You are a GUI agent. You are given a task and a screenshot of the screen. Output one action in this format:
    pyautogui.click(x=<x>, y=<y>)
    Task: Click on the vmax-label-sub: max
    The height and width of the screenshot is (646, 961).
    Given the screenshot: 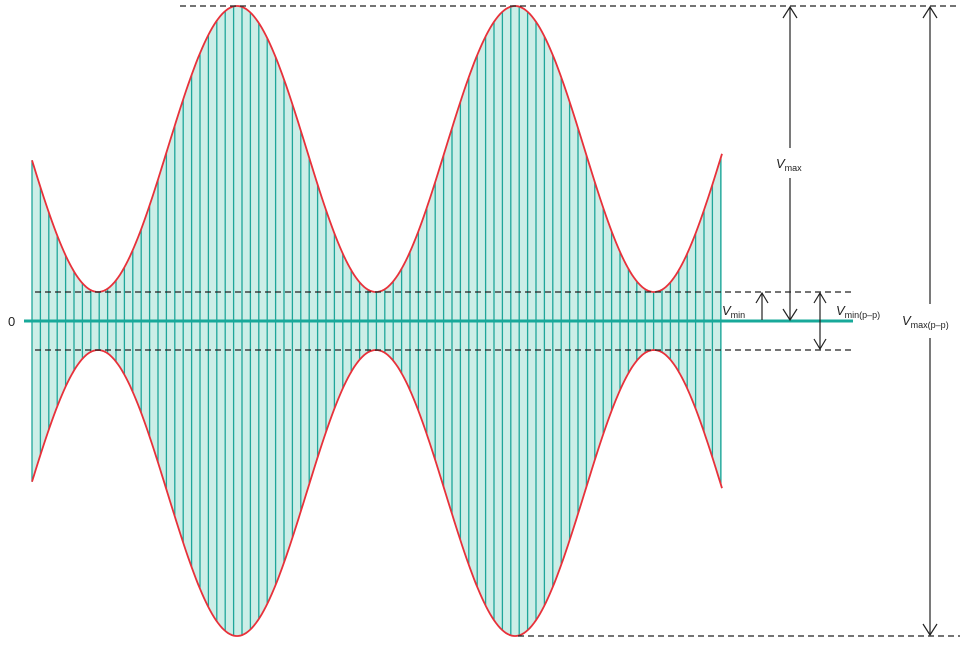 What is the action you would take?
    pyautogui.click(x=794, y=168)
    